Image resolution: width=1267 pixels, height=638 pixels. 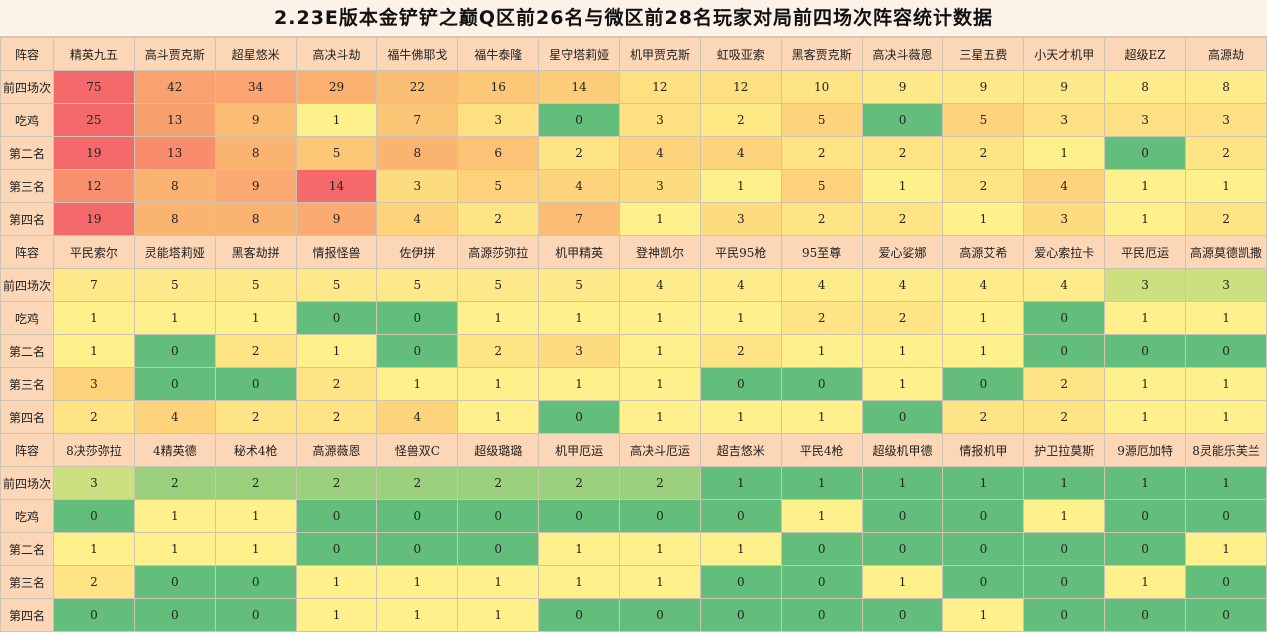 I want to click on table-row: 吃鸡 25 13 9 1 7 3 0 3 2 5 0 5 3 3 3, so click(x=633, y=120).